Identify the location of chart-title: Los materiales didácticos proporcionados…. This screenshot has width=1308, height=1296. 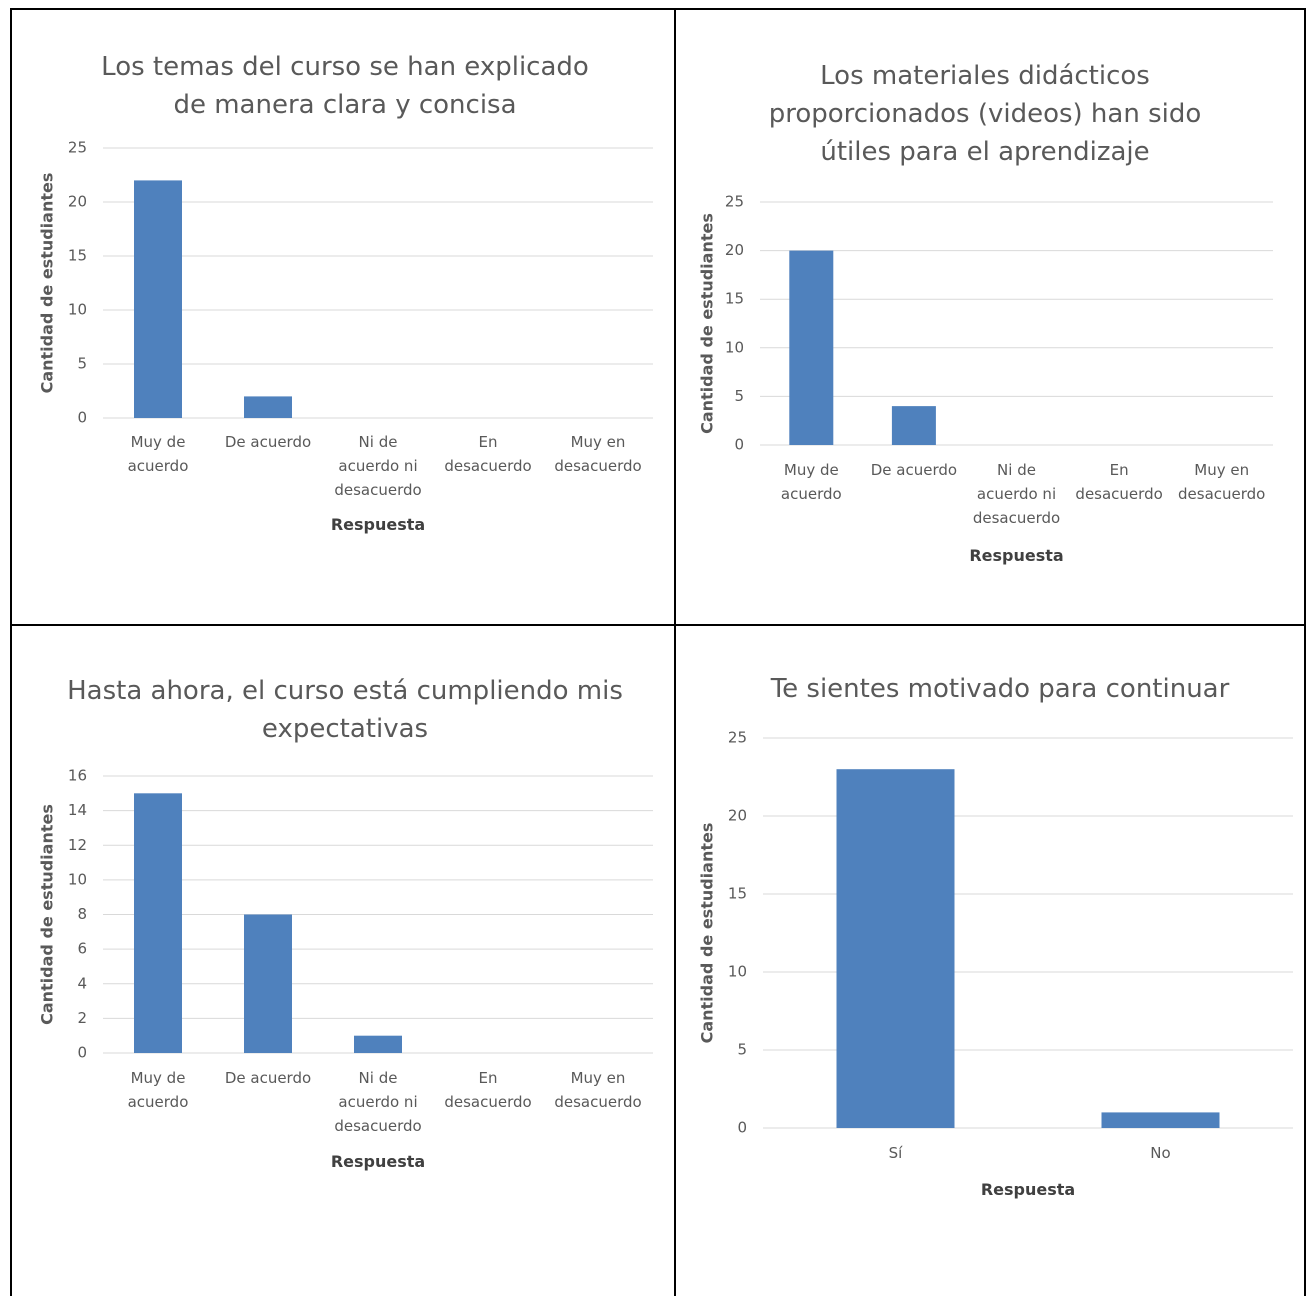
(985, 114).